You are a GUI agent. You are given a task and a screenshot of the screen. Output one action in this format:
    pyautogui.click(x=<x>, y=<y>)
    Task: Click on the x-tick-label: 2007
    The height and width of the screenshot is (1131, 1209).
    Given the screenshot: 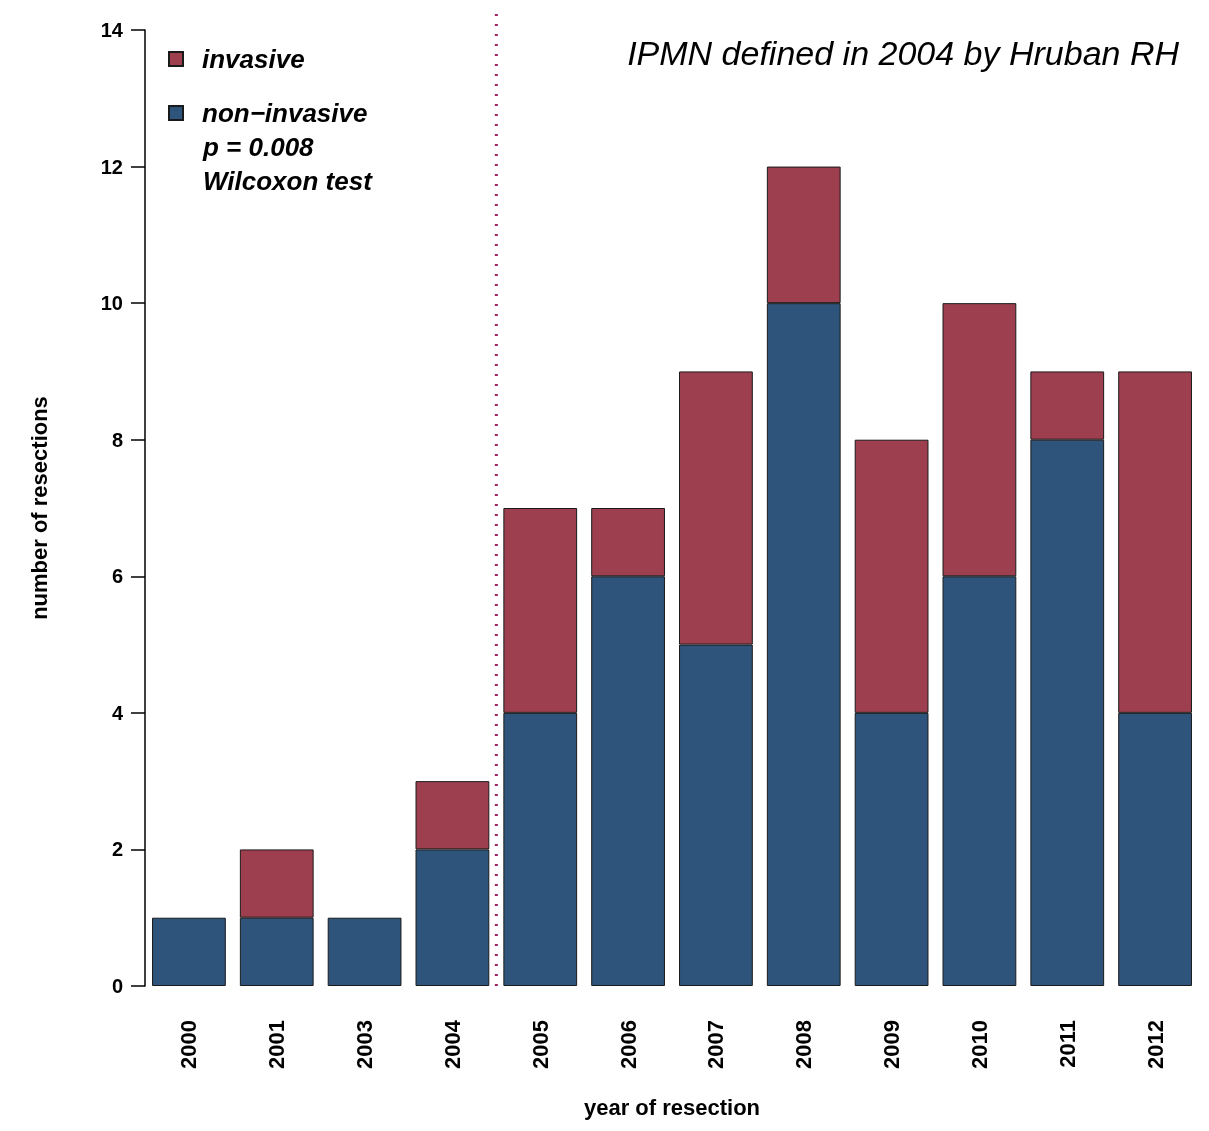 What is the action you would take?
    pyautogui.click(x=716, y=1044)
    